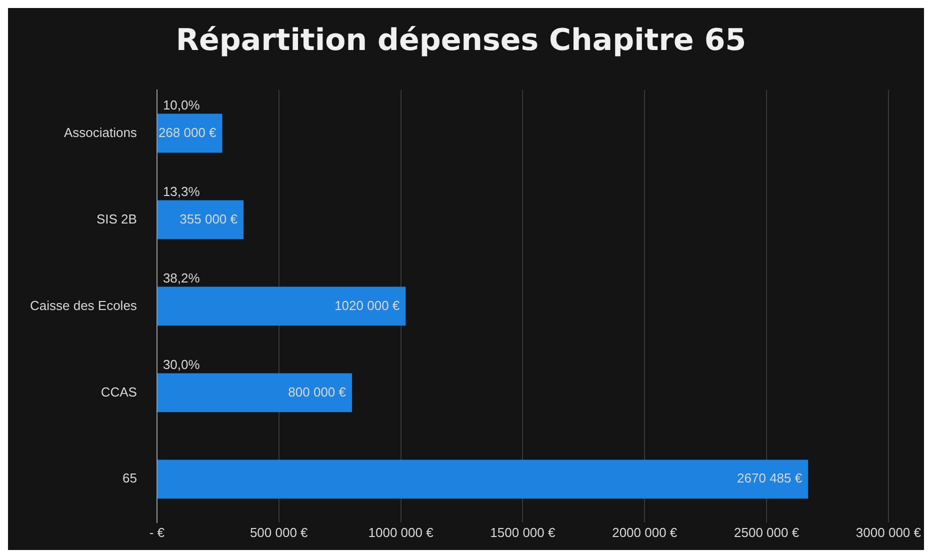 This screenshot has width=932, height=558. What do you see at coordinates (317, 392) in the screenshot?
I see `data-label: 800 000 €` at bounding box center [317, 392].